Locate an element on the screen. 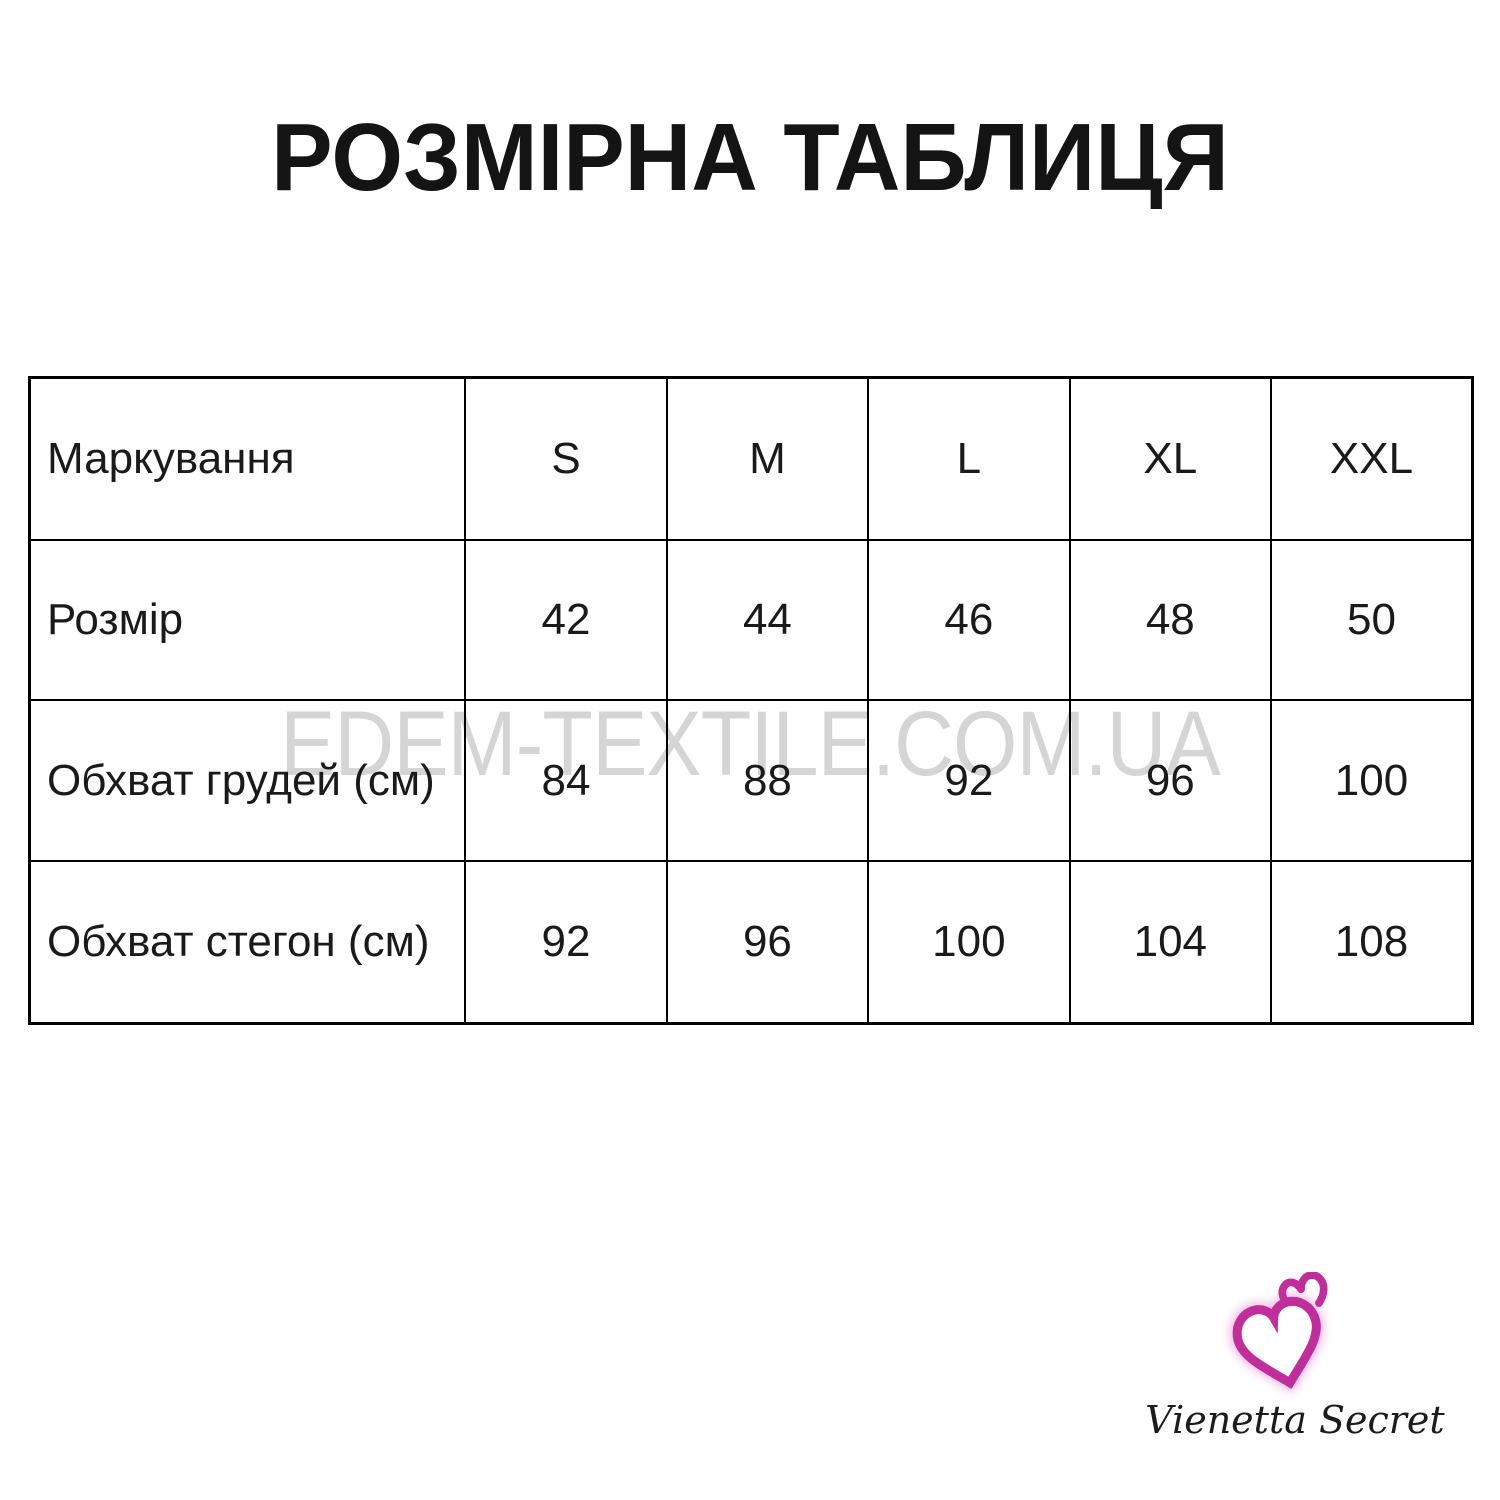 The height and width of the screenshot is (1500, 1500). value-cell: S is located at coordinates (566, 458).